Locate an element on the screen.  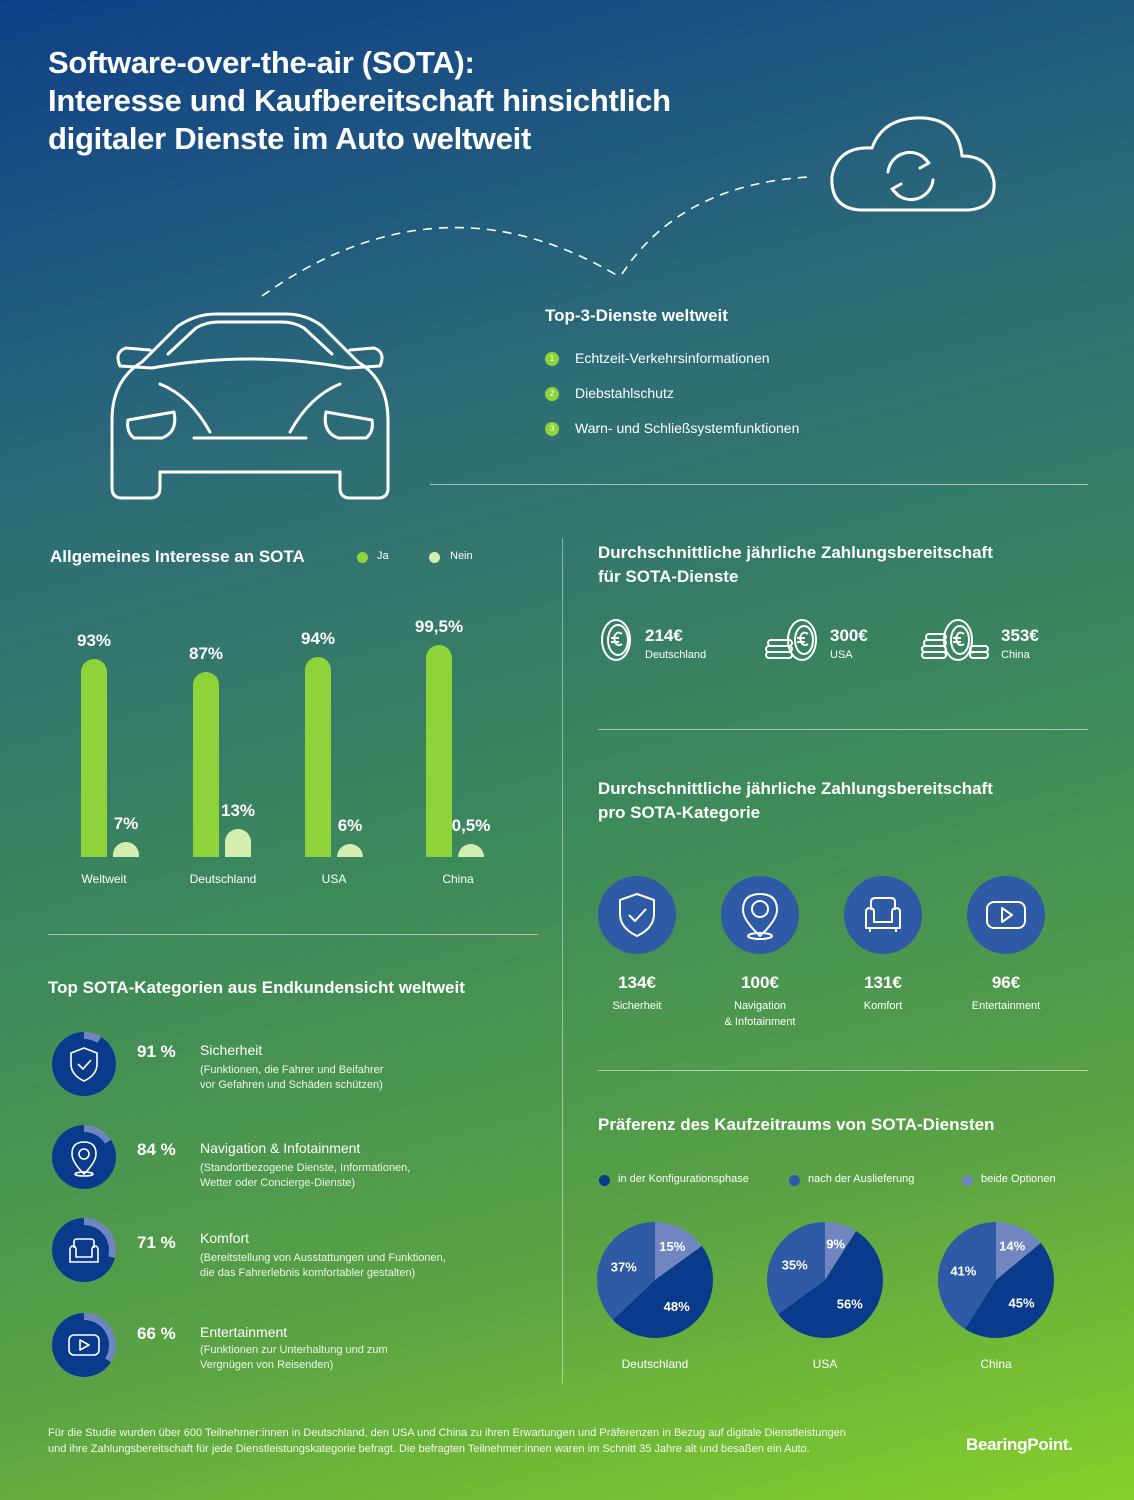
spend-country-china: China is located at coordinates (1015, 655).